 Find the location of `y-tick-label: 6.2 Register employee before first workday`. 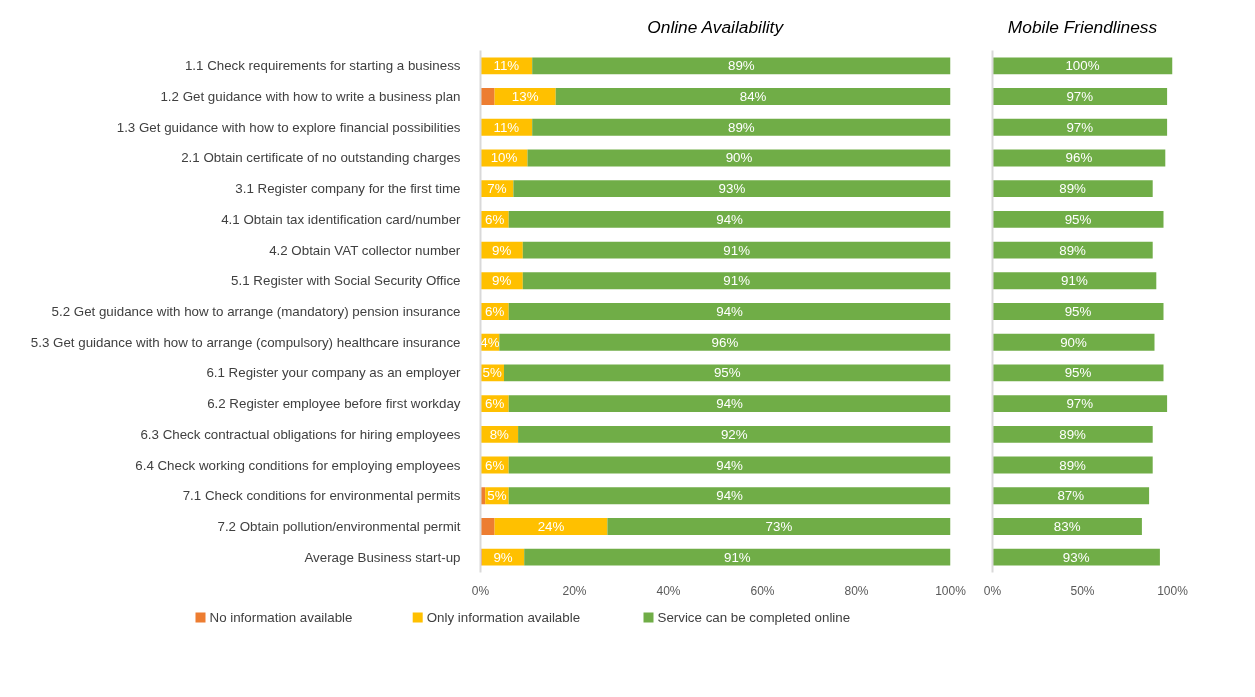

y-tick-label: 6.2 Register employee before first workday is located at coordinates (334, 404).